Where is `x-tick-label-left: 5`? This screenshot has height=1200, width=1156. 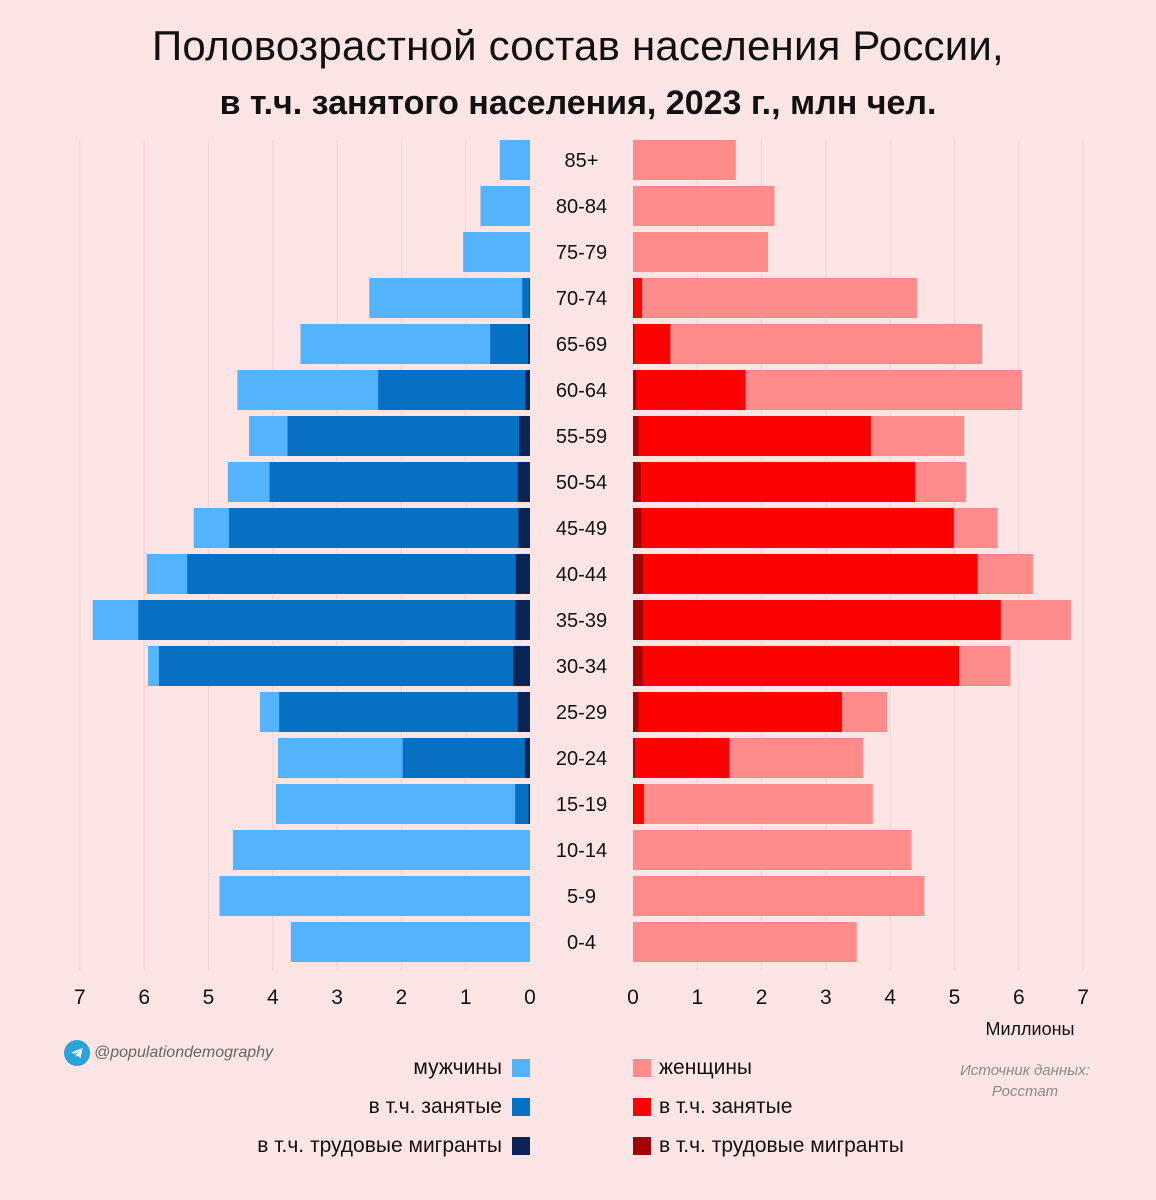
x-tick-label-left: 5 is located at coordinates (209, 997).